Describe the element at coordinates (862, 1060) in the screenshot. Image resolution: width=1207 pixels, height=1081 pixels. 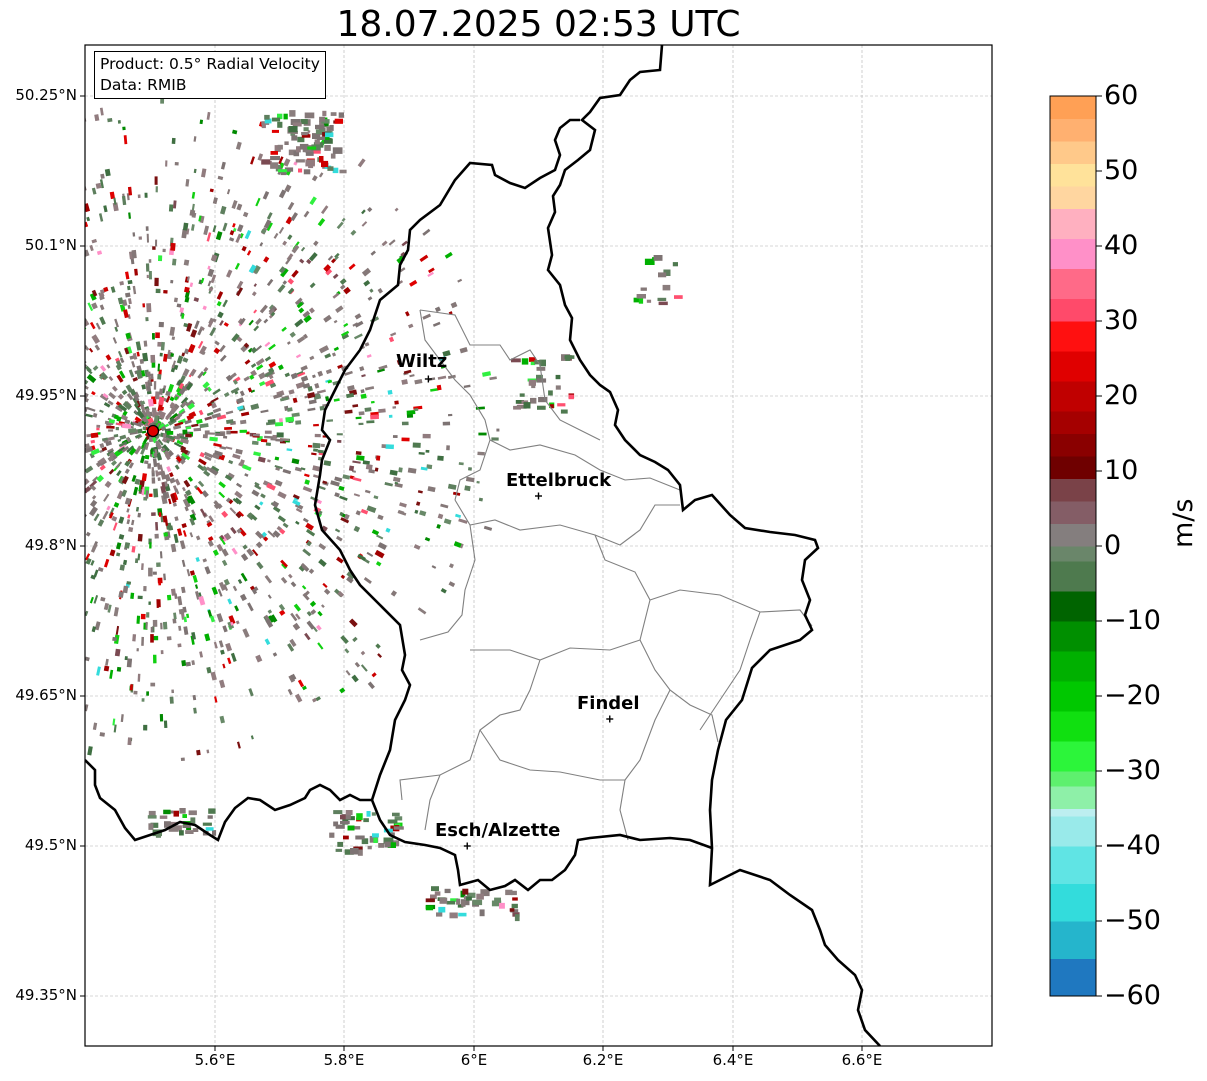
I see `x-tick-label: 6.6°E` at that location.